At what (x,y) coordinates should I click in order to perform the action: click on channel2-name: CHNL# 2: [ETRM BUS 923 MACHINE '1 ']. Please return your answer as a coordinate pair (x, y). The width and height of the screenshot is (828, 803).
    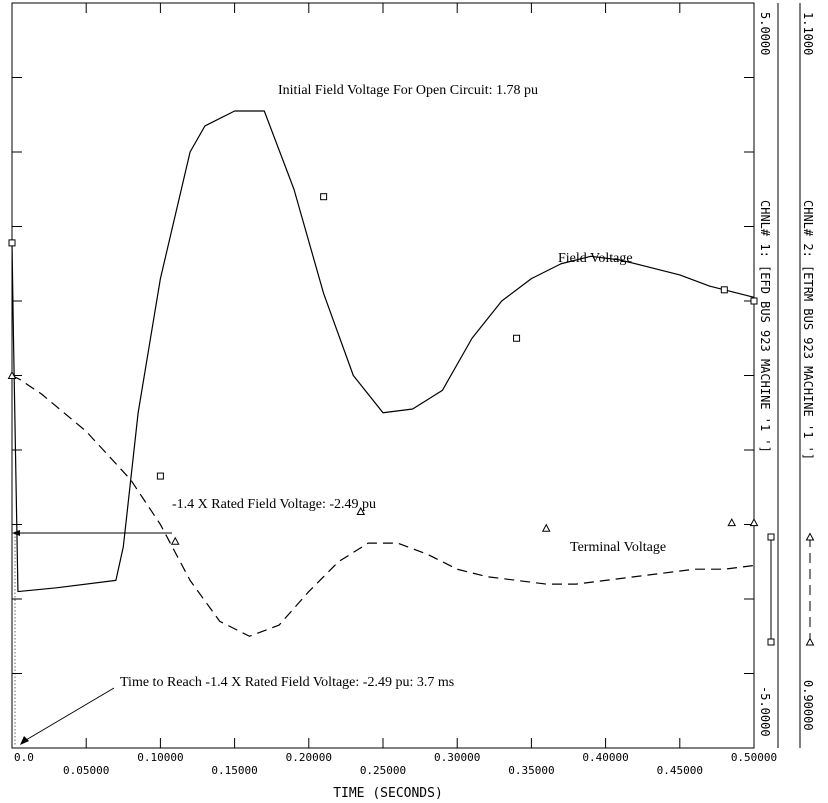
    Looking at the image, I should click on (808, 330).